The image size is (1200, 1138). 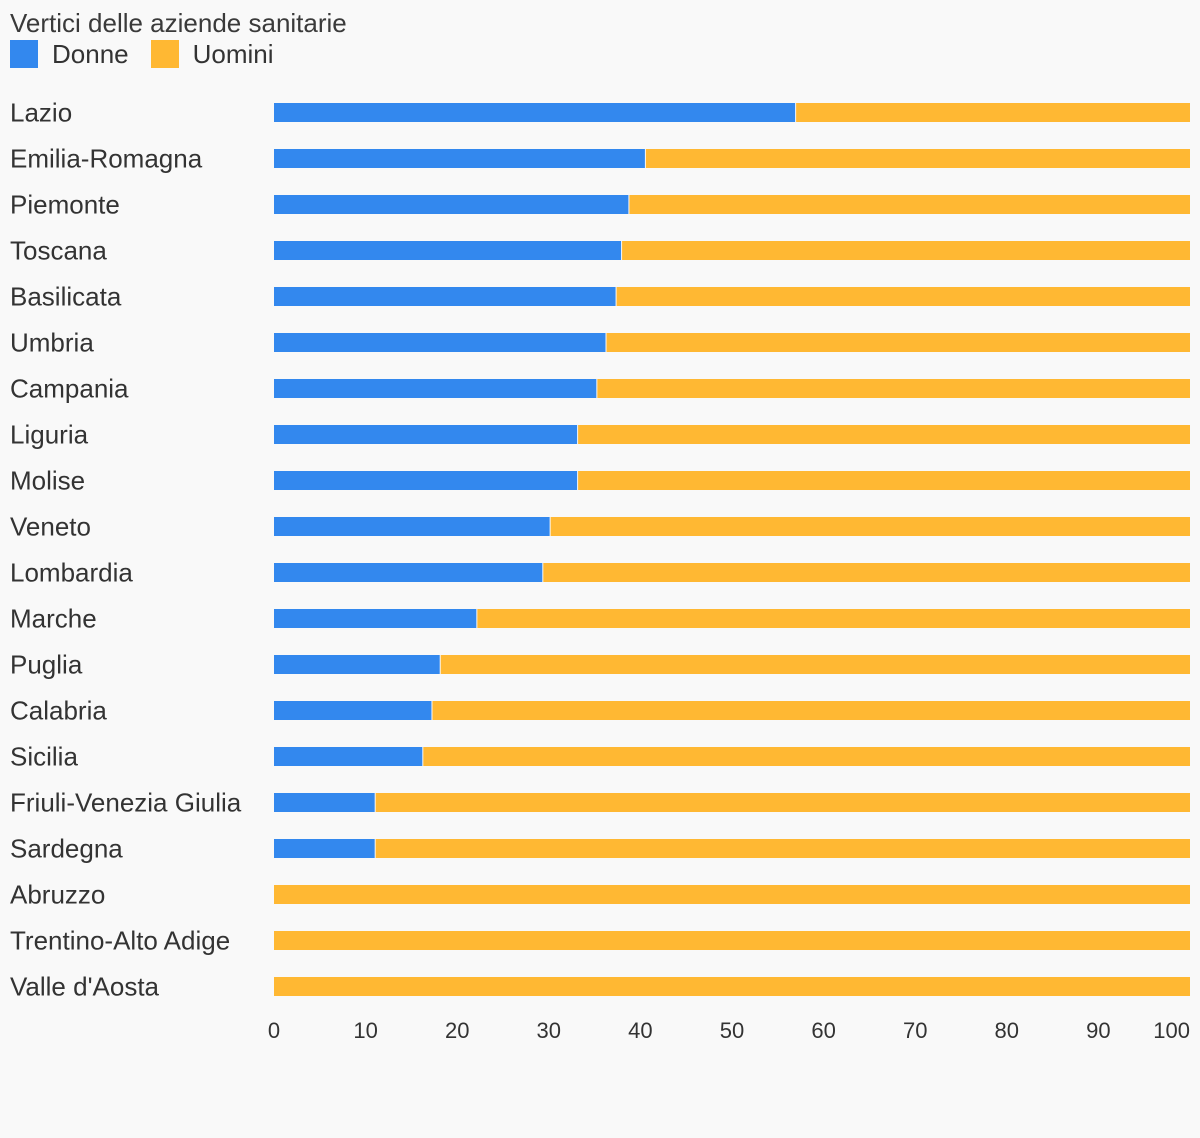 I want to click on bar-donne-liguria, so click(x=426, y=434).